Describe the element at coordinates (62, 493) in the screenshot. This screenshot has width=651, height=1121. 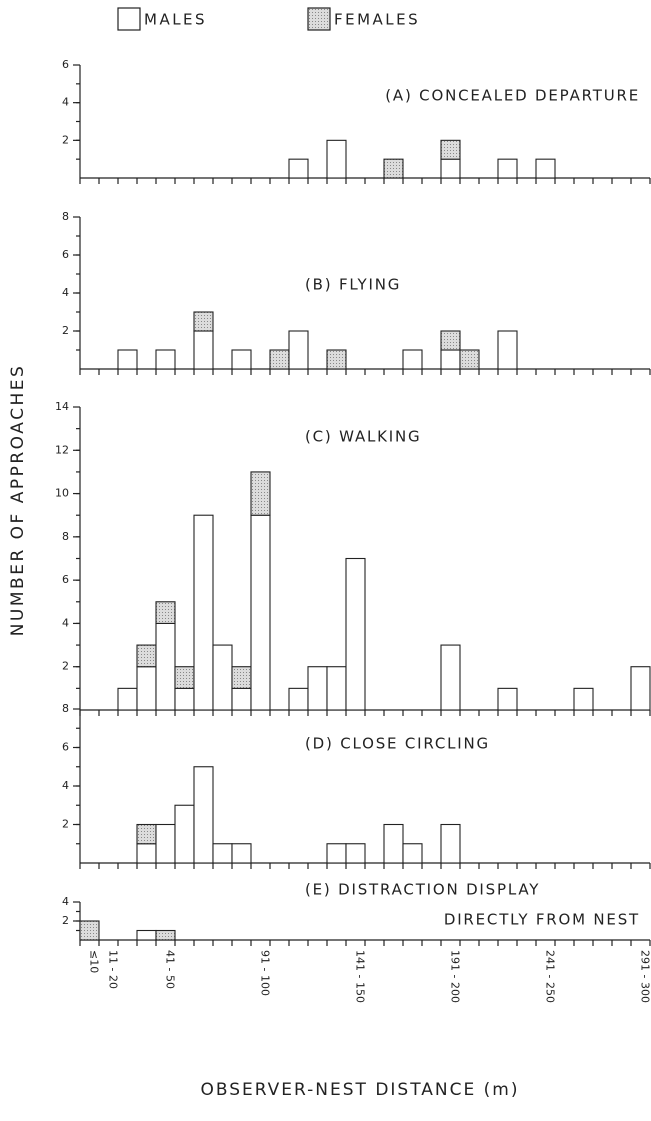
I see `y-tick-label: 10` at that location.